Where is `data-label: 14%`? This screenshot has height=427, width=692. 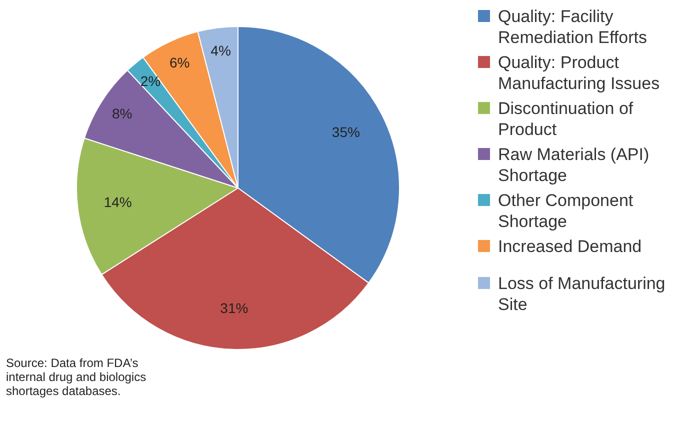 data-label: 14% is located at coordinates (118, 202).